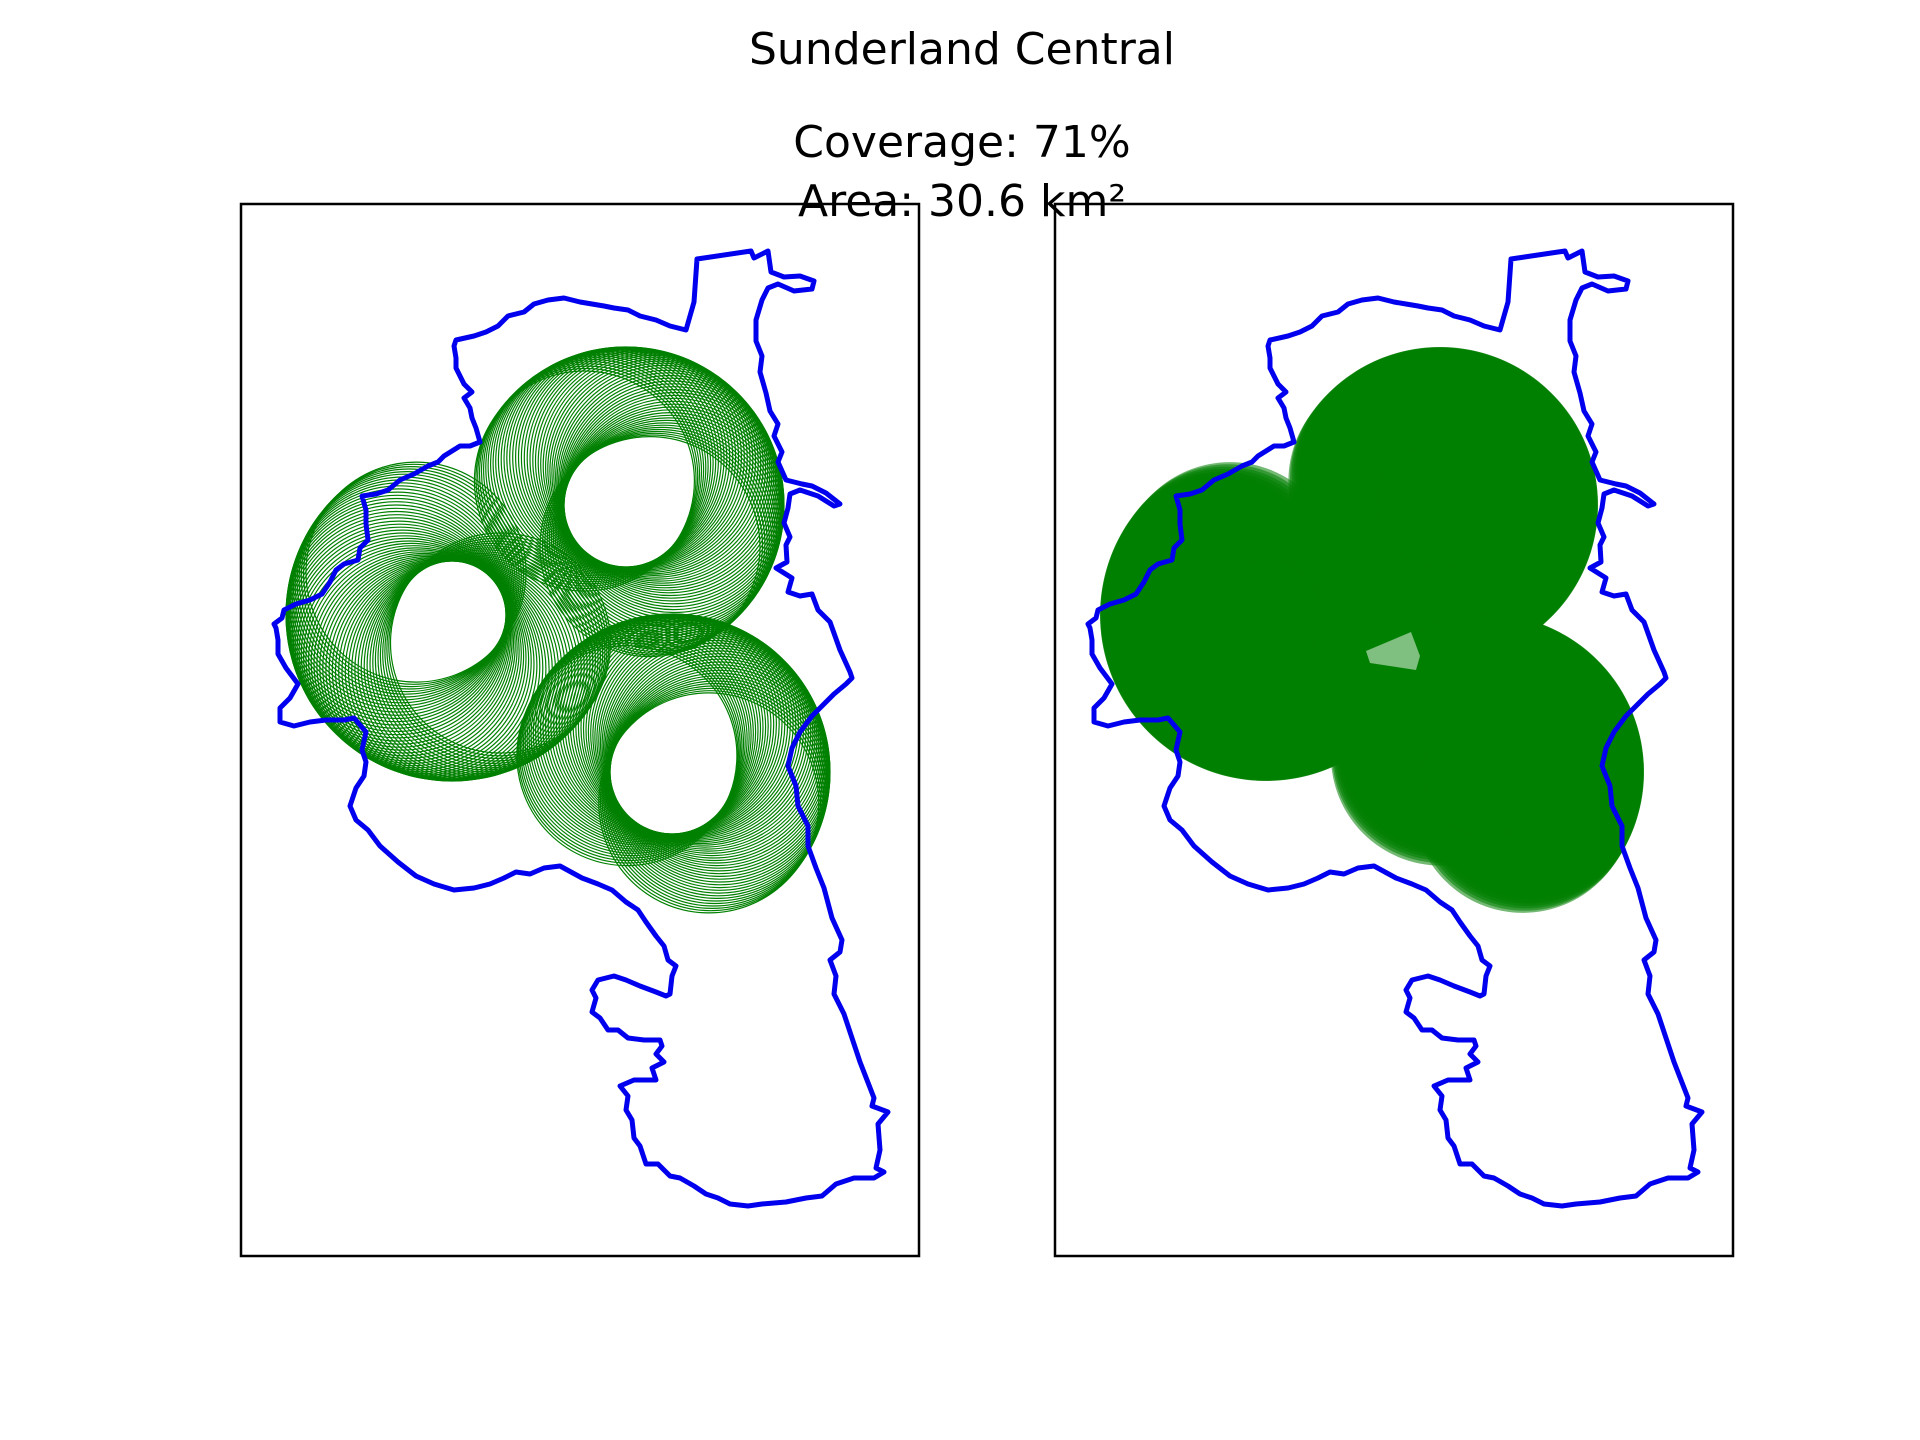 The height and width of the screenshot is (1440, 1920). What do you see at coordinates (962, 49) in the screenshot?
I see `figure-title: Sunderland Central` at bounding box center [962, 49].